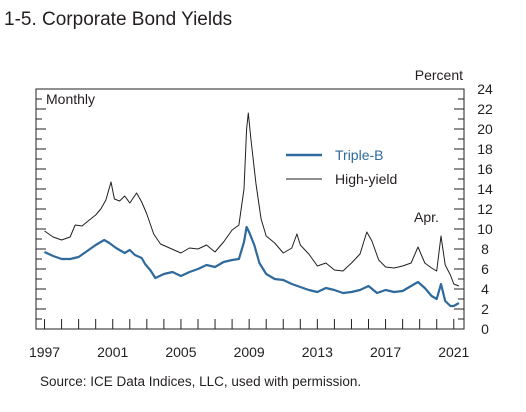 The image size is (526, 412). I want to click on x-tick-label: 2017, so click(385, 352).